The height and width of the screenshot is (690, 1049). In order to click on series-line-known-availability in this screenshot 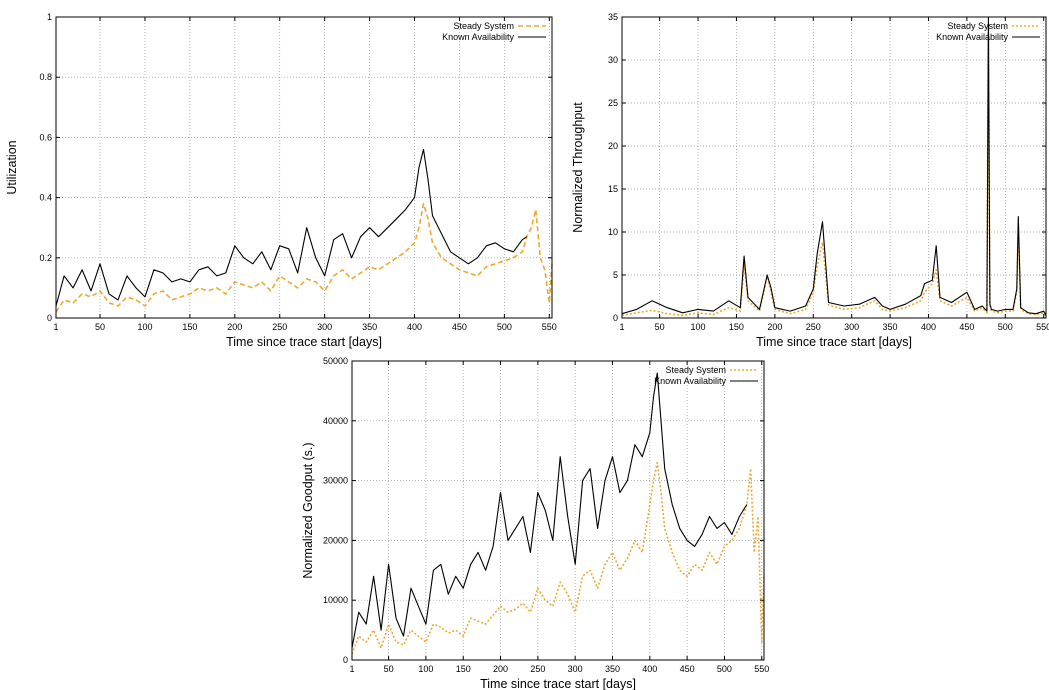, I will do `click(291, 227)`.